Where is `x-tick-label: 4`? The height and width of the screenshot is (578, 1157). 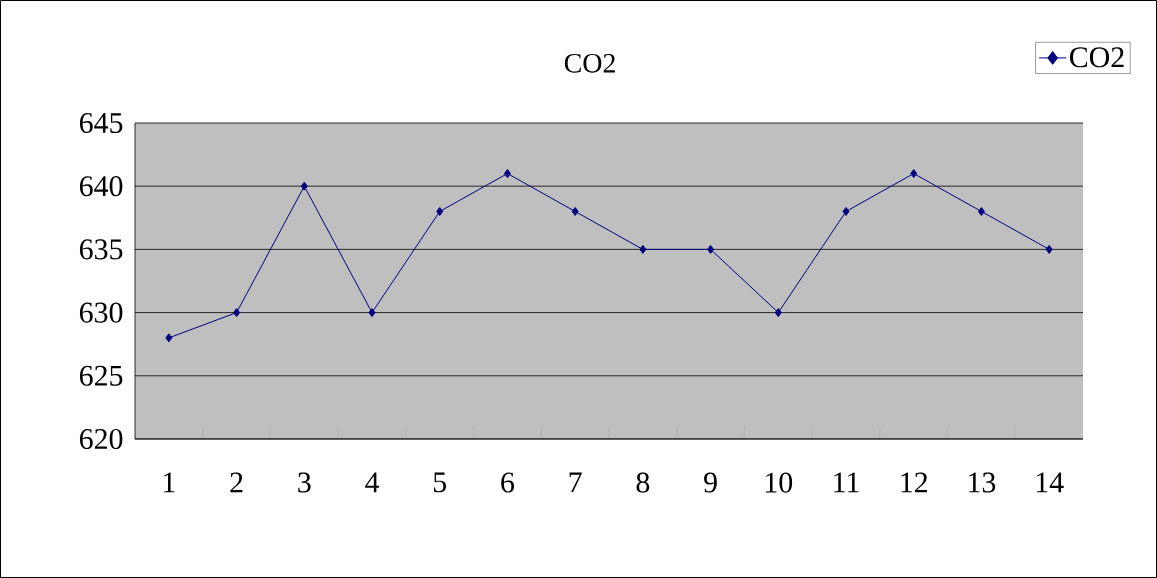 x-tick-label: 4 is located at coordinates (372, 482).